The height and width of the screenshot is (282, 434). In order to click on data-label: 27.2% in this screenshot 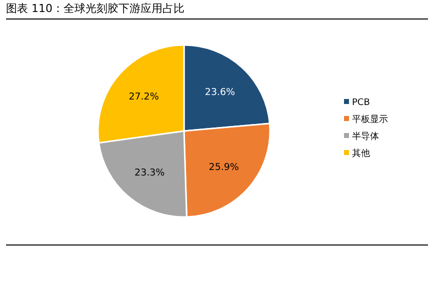, I will do `click(143, 96)`.